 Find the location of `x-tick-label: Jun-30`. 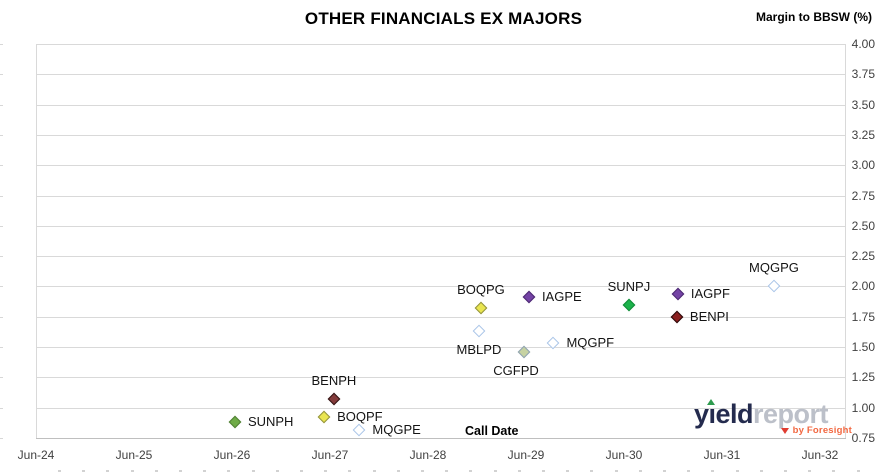

x-tick-label: Jun-30 is located at coordinates (624, 455).